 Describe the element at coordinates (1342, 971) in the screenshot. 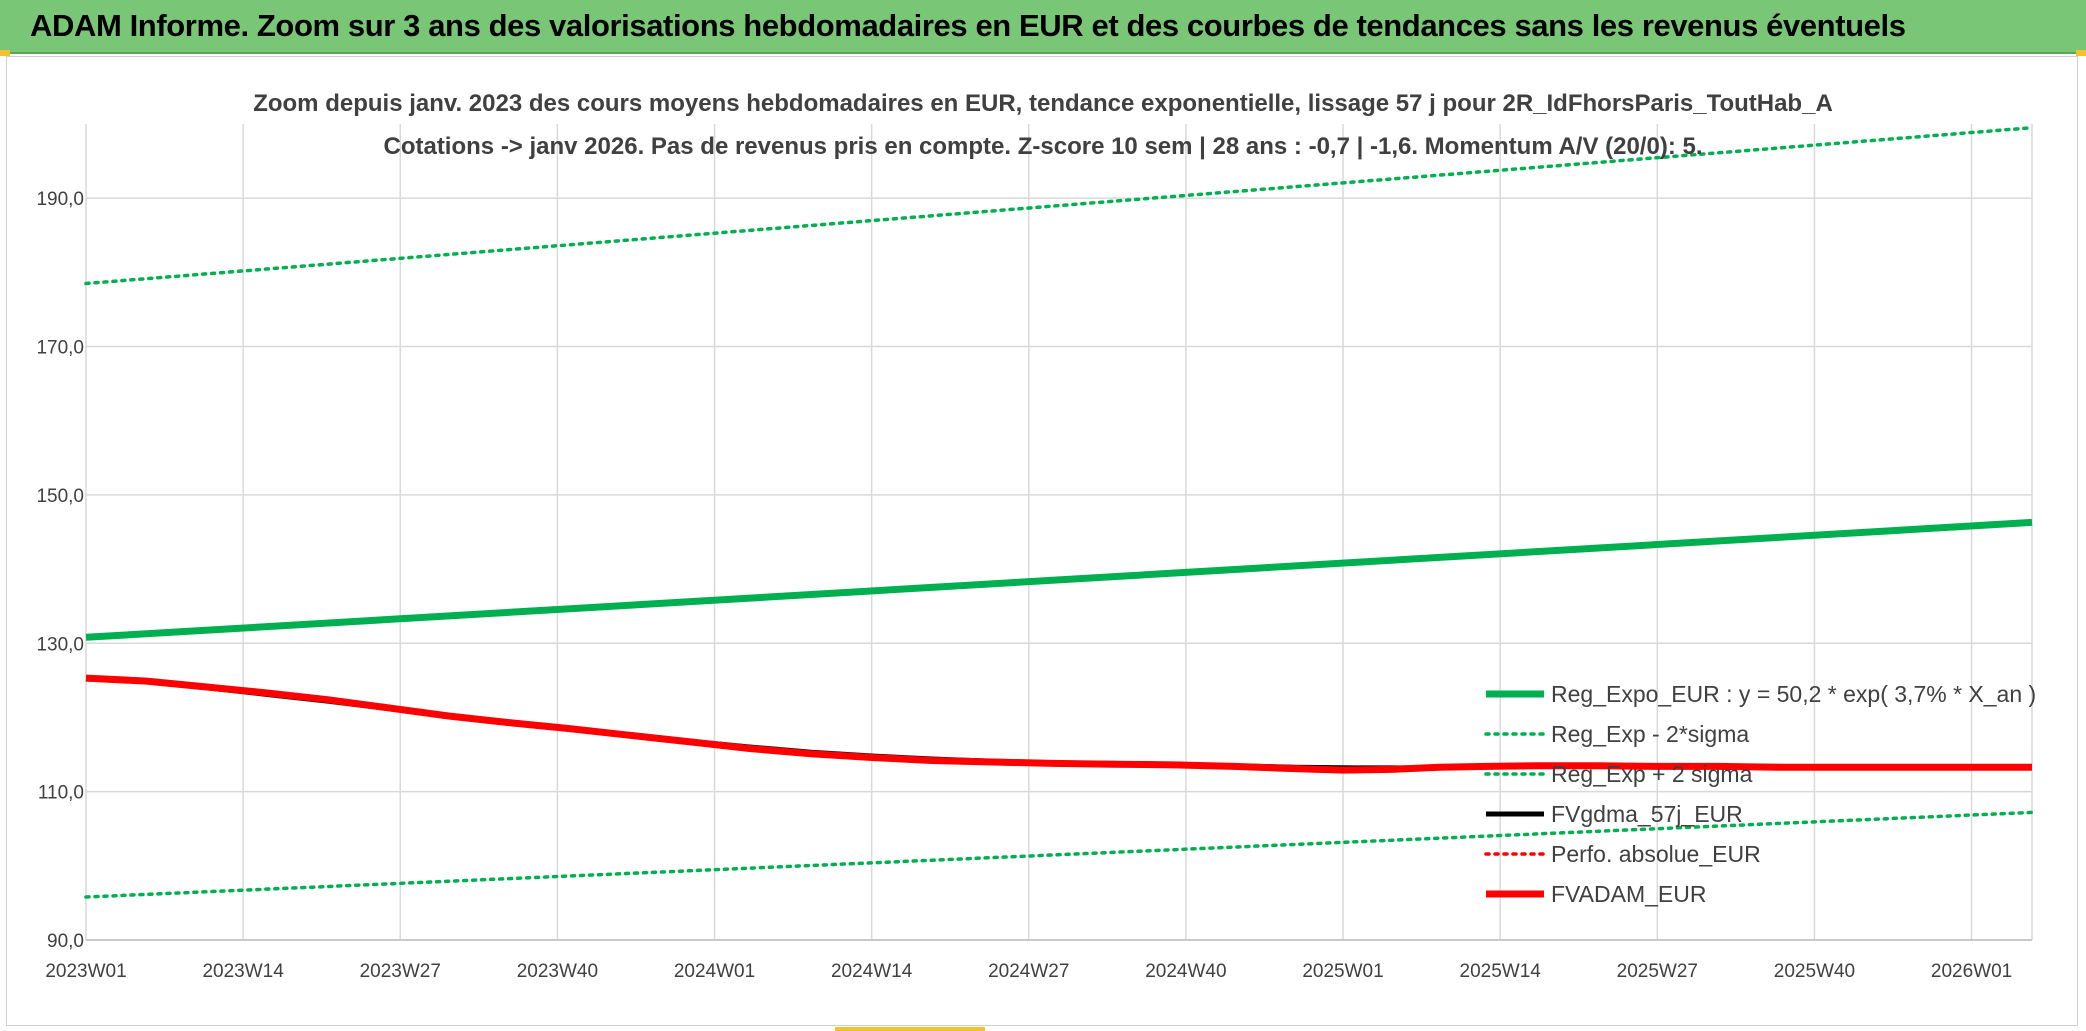

I see `x-tick-label: 2025W01` at that location.